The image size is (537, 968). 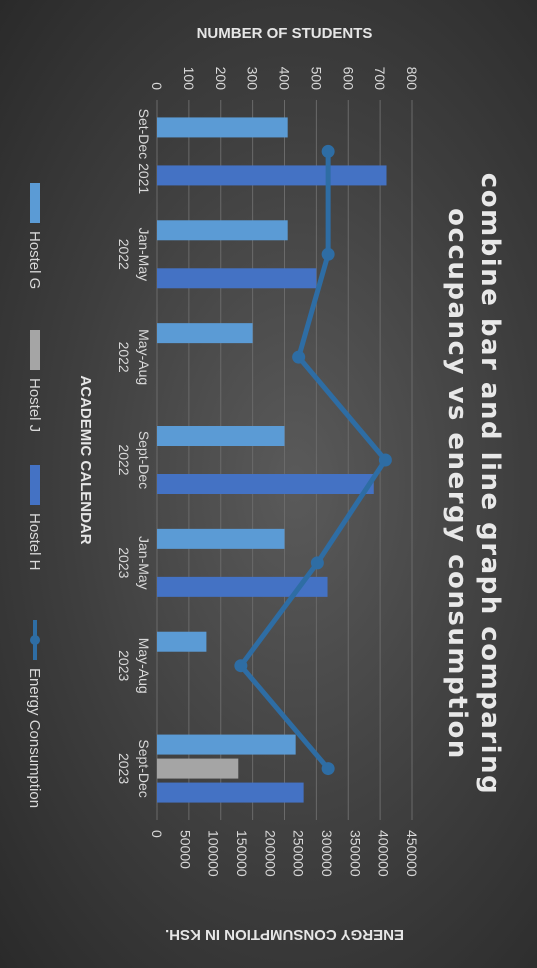 What do you see at coordinates (316, 79) in the screenshot?
I see `students-tick-label: 500` at bounding box center [316, 79].